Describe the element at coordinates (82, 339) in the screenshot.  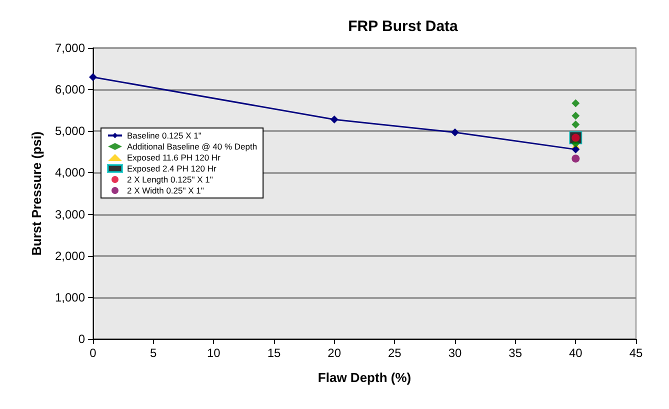
I see `y-tick-label: 0` at that location.